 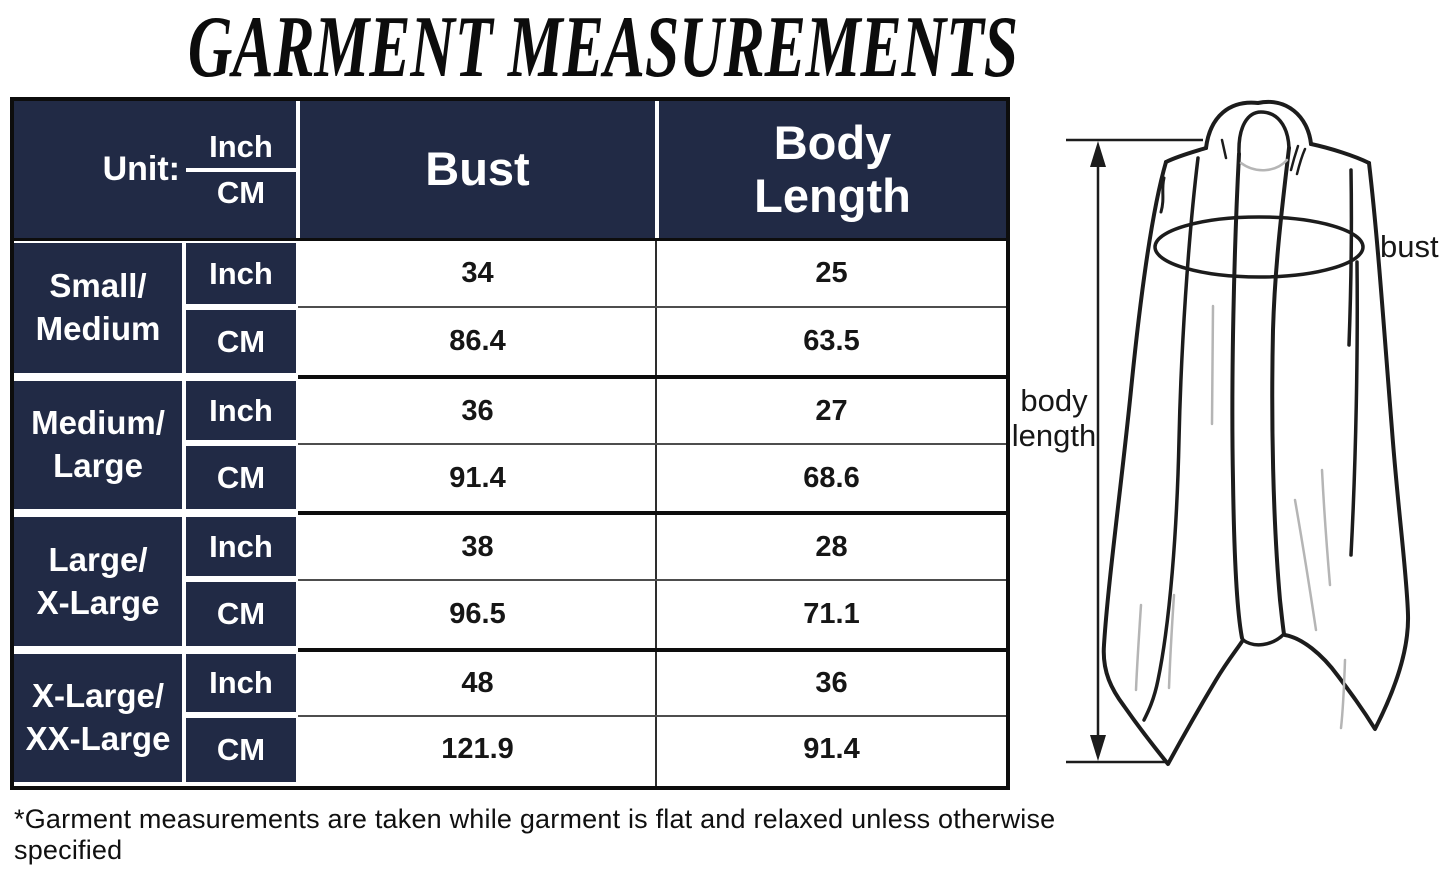 I want to click on size-label-xlarge-xxlarge: X-Large/ XX-Large, so click(x=98, y=718).